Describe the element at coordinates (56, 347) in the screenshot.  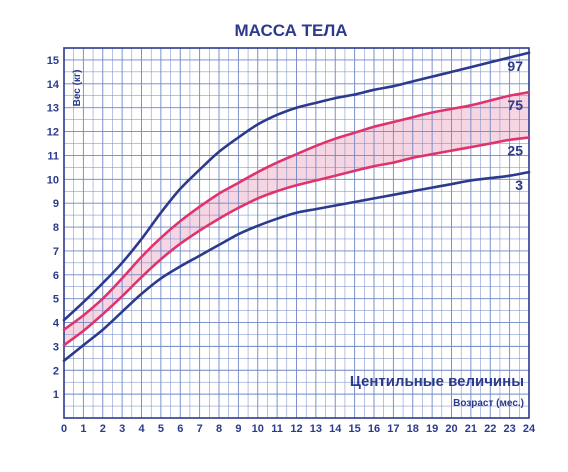
I see `y-tick-label: 3` at that location.